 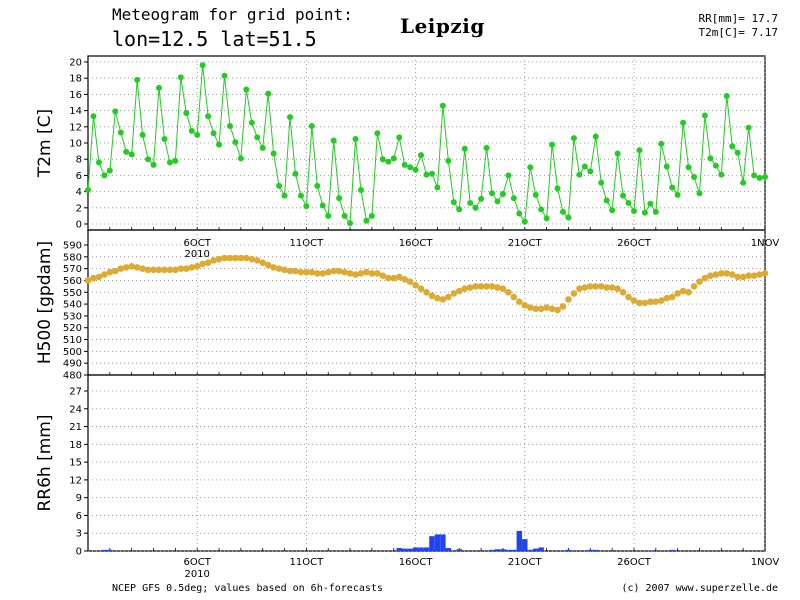 What do you see at coordinates (72, 281) in the screenshot?
I see `y-tick-label: 560` at bounding box center [72, 281].